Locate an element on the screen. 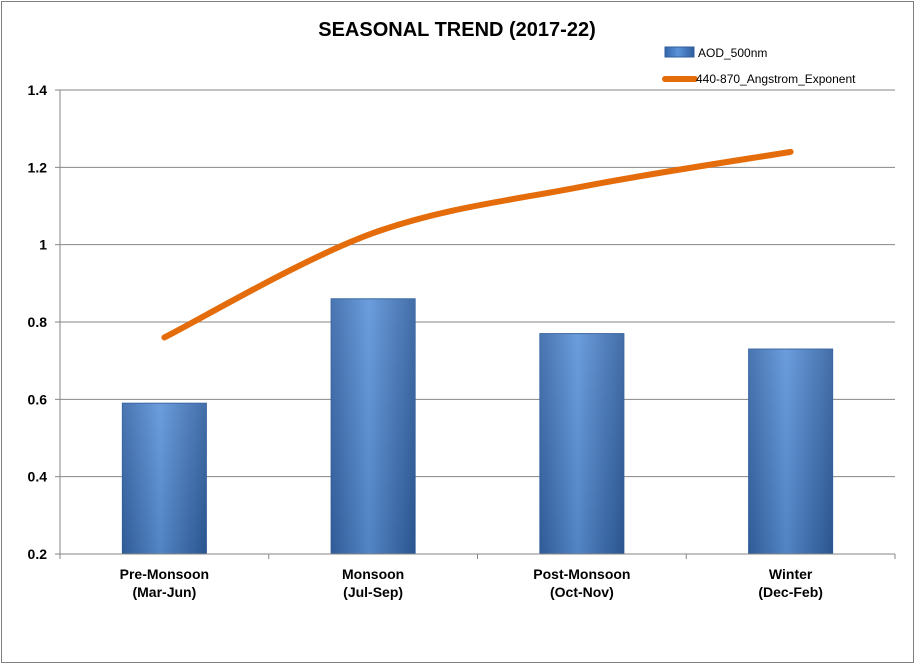 This screenshot has height=667, width=917. y-tick-label: 0.4 is located at coordinates (38, 477).